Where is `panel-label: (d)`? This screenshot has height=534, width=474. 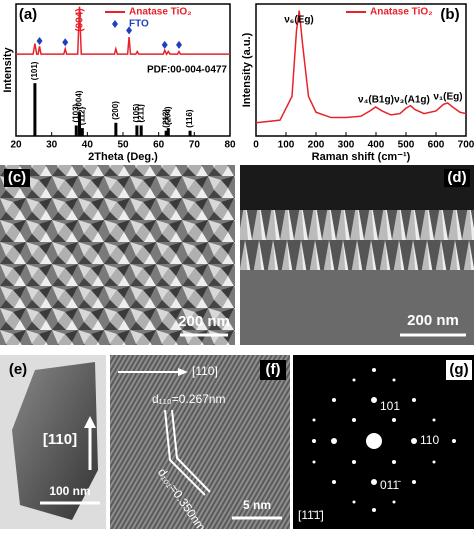 panel-label: (d) is located at coordinates (456, 177).